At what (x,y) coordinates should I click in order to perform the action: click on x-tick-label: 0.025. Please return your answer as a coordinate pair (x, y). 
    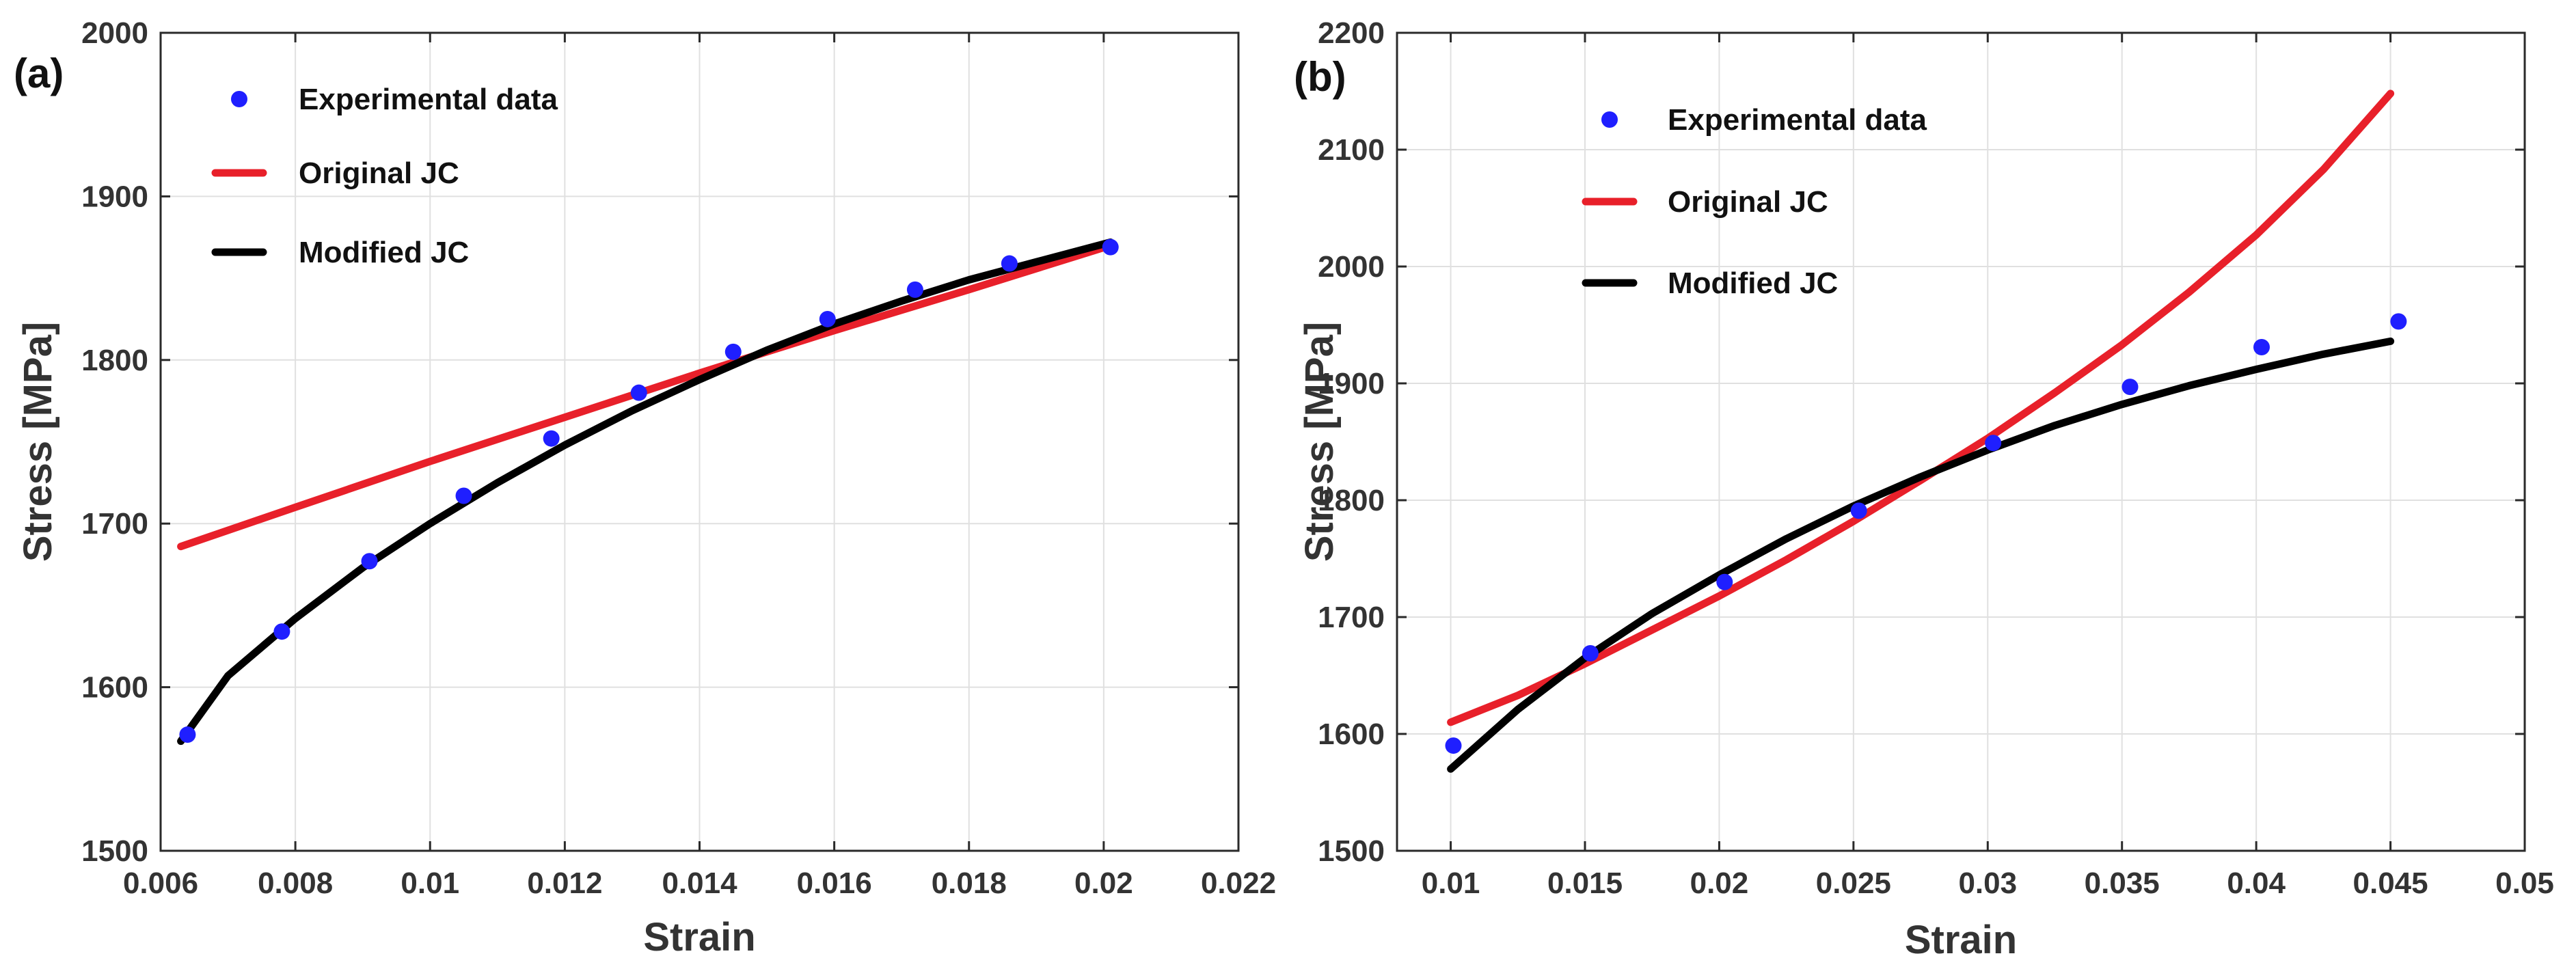
    Looking at the image, I should click on (1853, 883).